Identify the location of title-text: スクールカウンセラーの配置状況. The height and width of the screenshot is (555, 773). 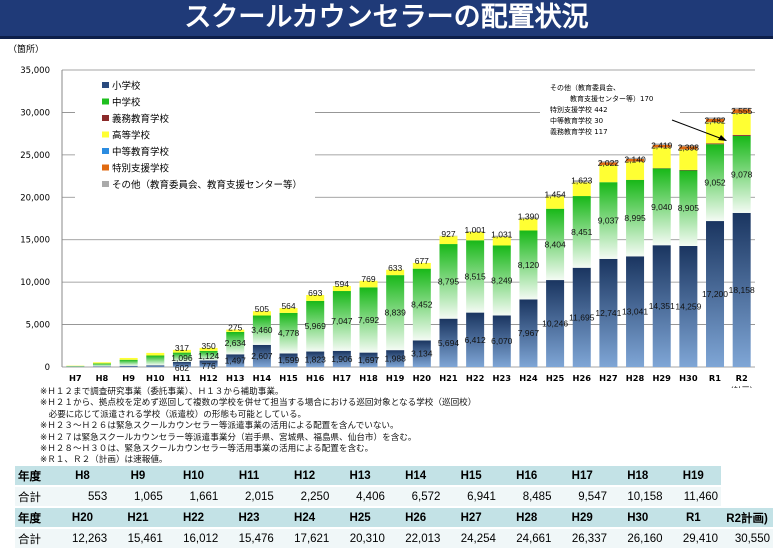
(386, 19).